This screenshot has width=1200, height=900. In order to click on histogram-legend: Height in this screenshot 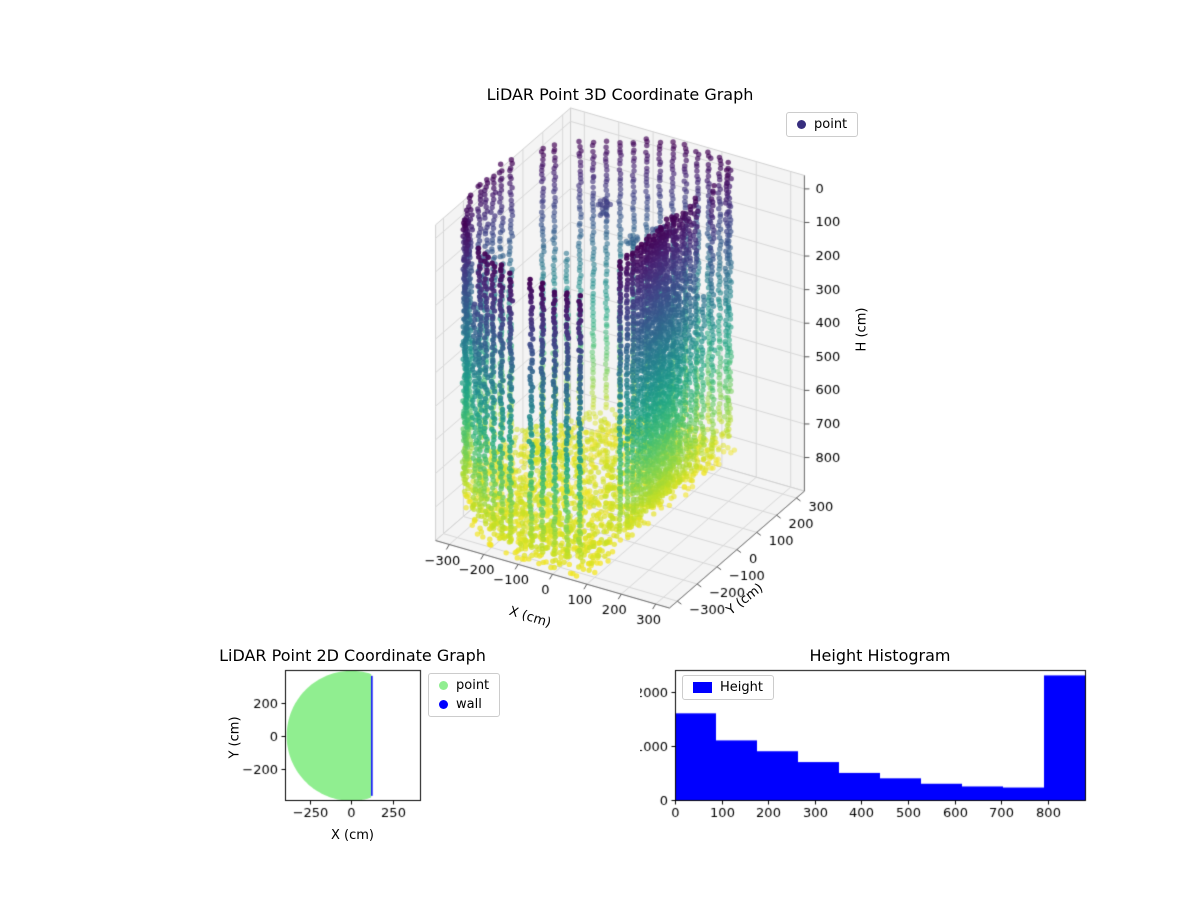, I will do `click(728, 687)`.